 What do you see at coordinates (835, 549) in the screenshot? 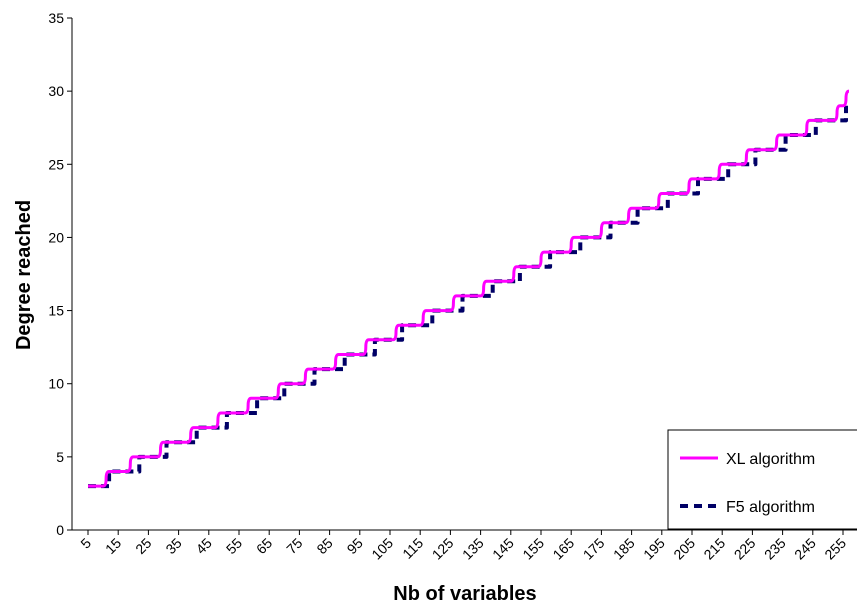
I see `x-tick-label: 255` at bounding box center [835, 549].